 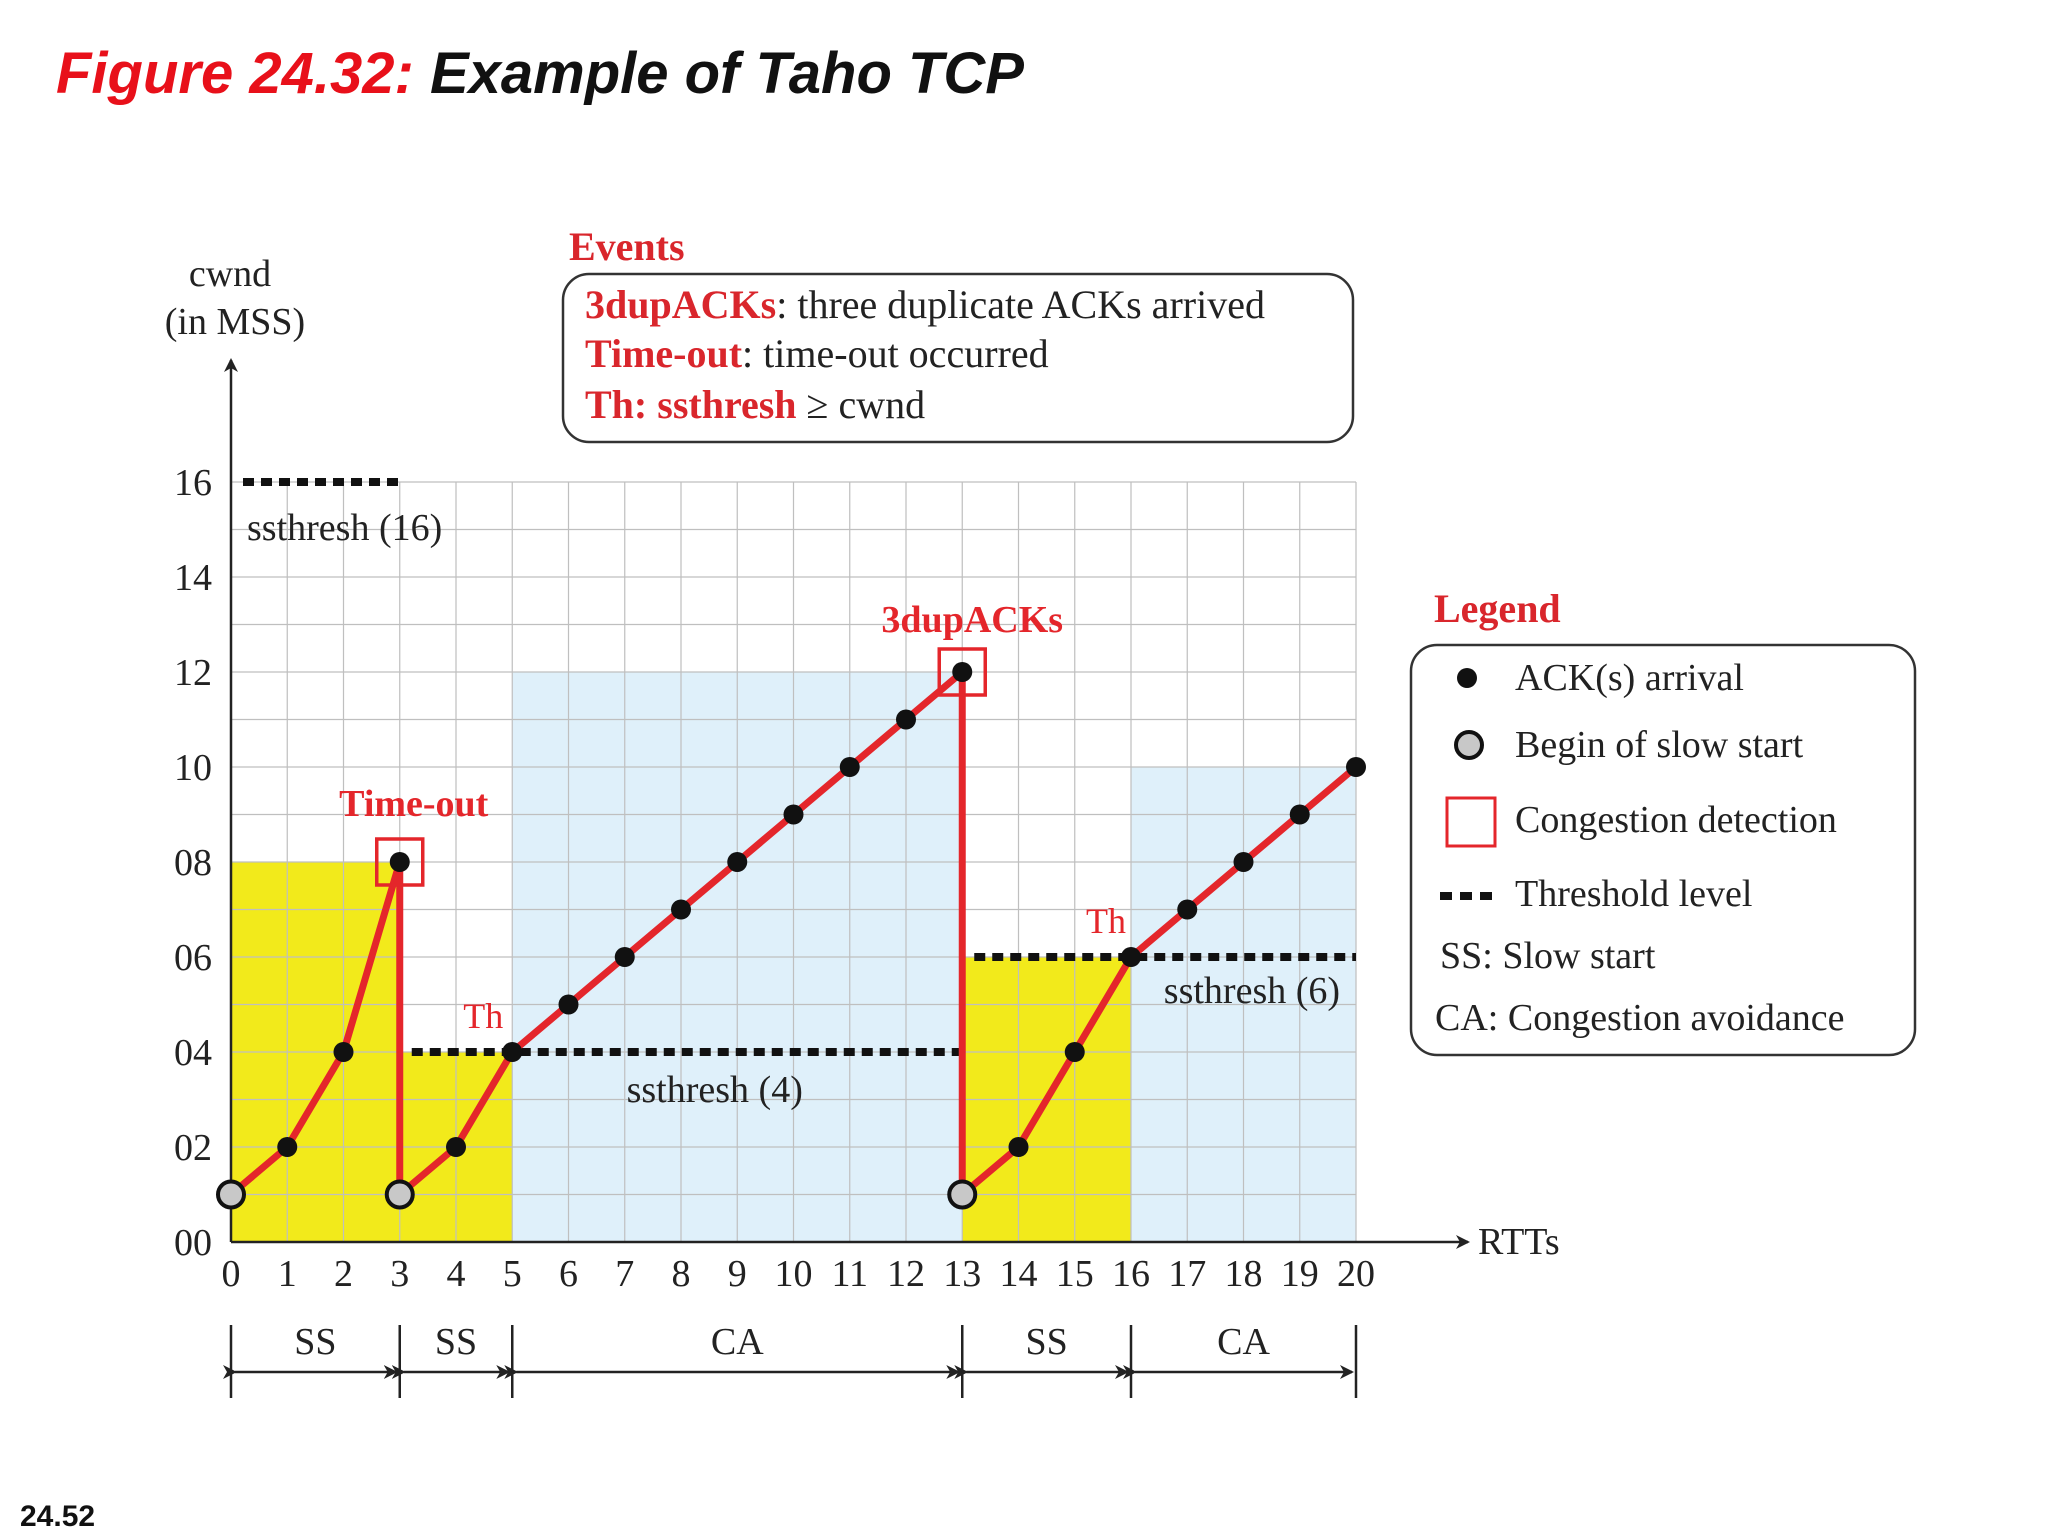 I want to click on x-tick-label: 16, so click(x=1131, y=1274).